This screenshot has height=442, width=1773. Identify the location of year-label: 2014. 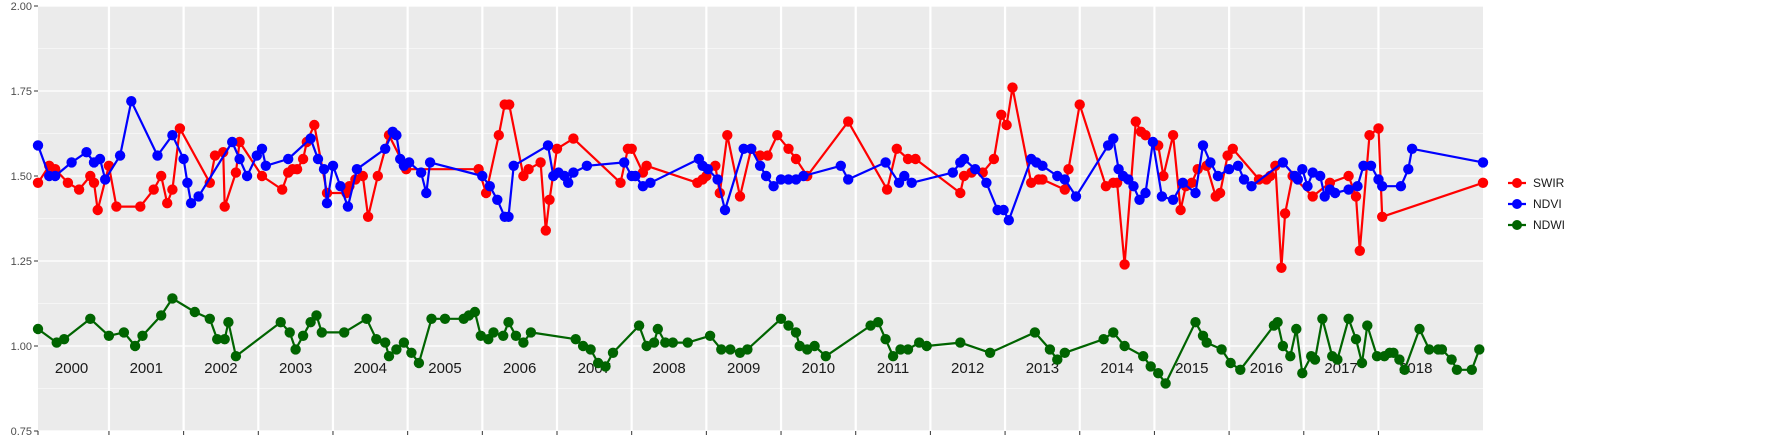
(1116, 368).